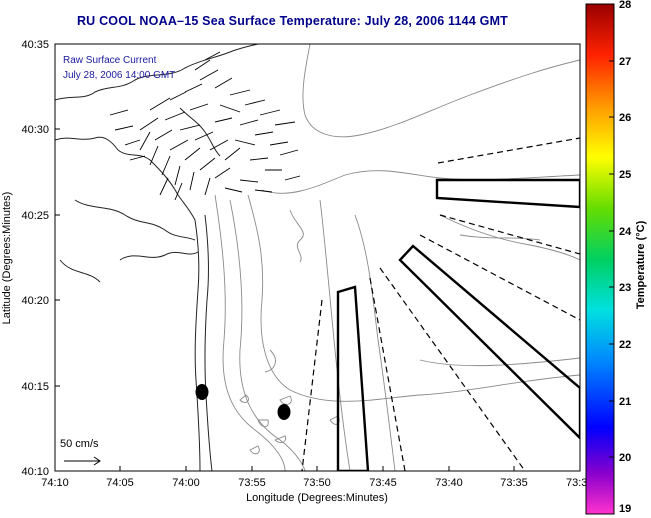  I want to click on surface-current-arrows, so click(205, 126).